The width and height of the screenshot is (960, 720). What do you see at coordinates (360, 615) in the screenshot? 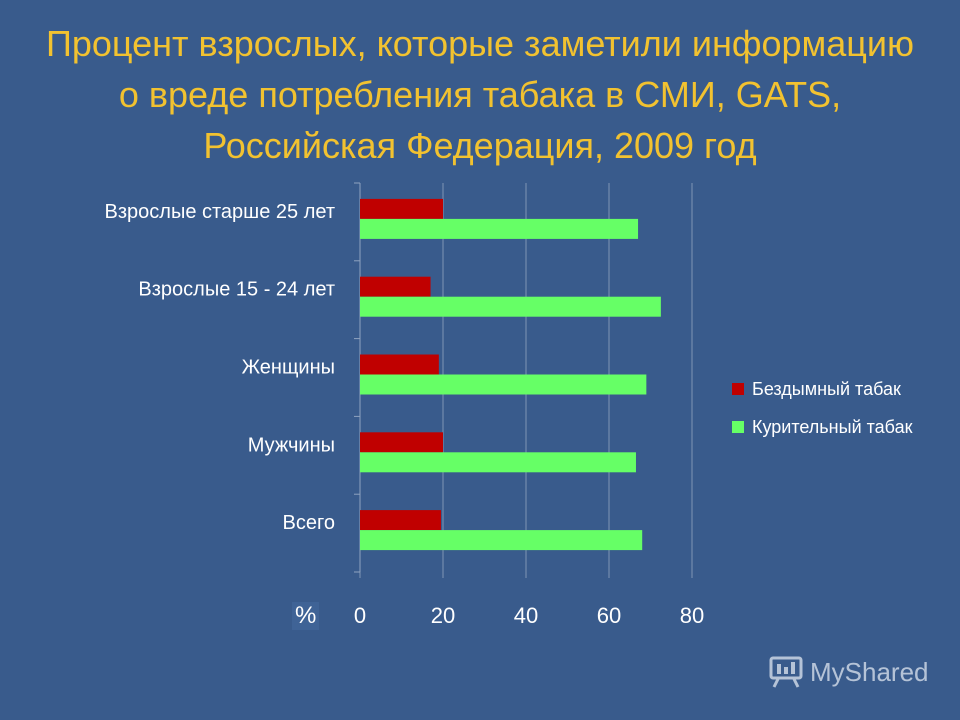
I see `x-tick-label: 0` at bounding box center [360, 615].